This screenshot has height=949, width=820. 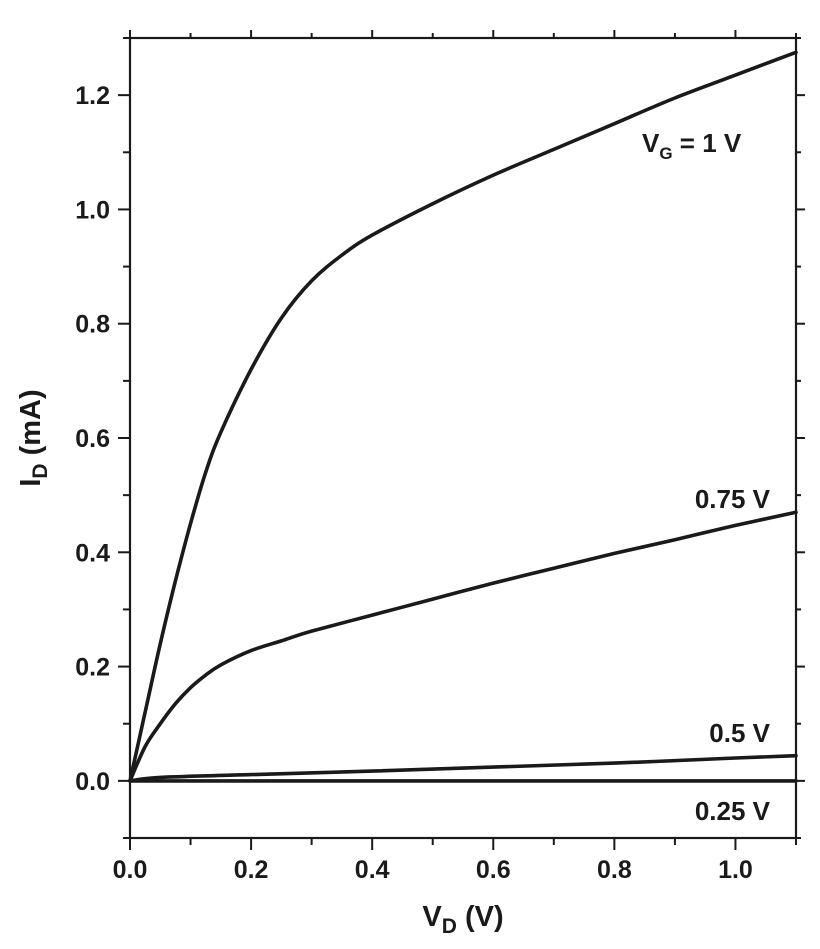 I want to click on y-tick-label: 1.0, so click(x=92, y=210).